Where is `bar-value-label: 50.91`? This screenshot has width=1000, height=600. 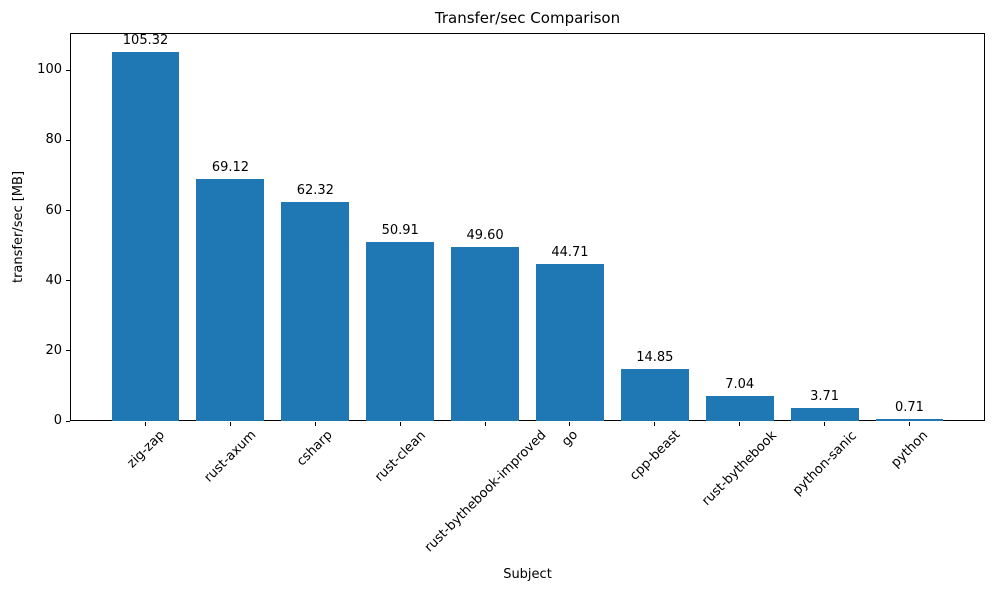 bar-value-label: 50.91 is located at coordinates (400, 231).